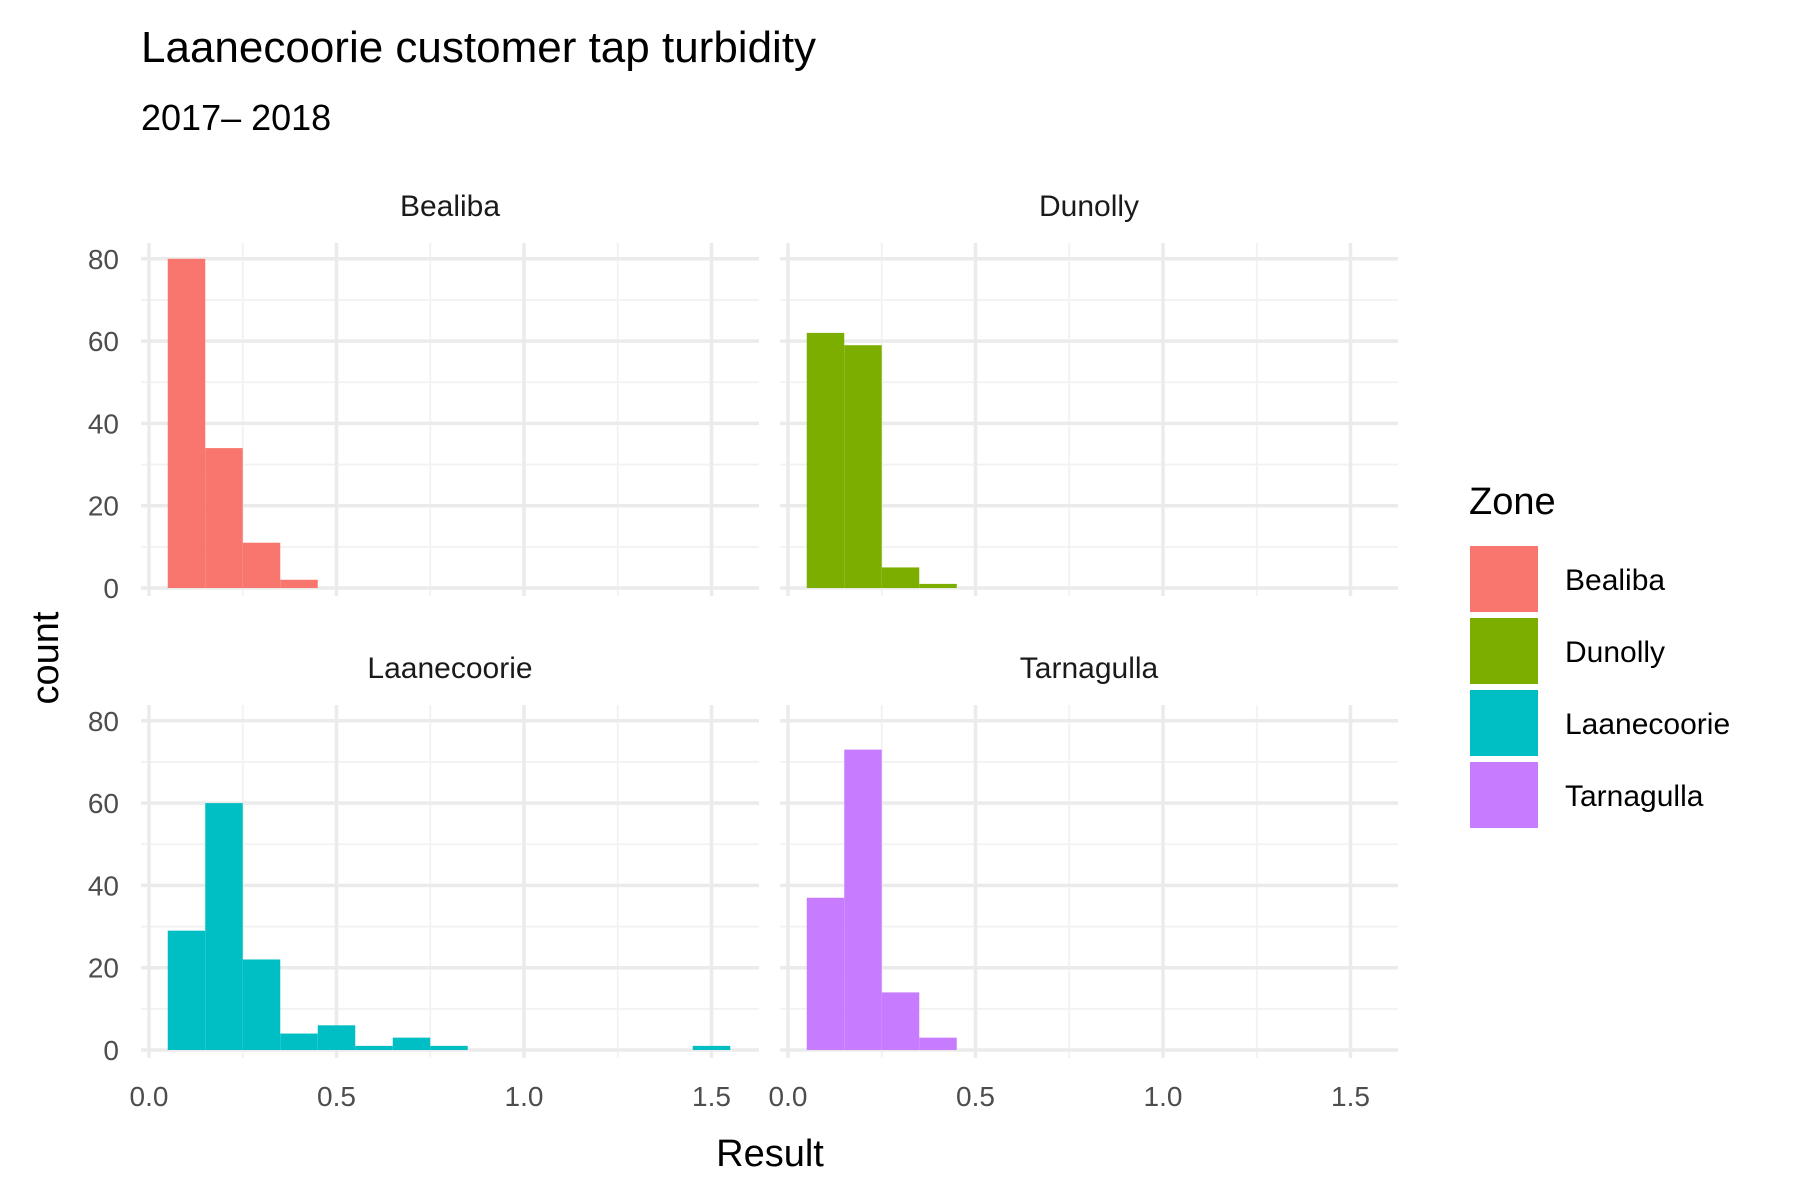 Image resolution: width=1800 pixels, height=1200 pixels. What do you see at coordinates (1634, 796) in the screenshot?
I see `legend-label: Tarnagulla` at bounding box center [1634, 796].